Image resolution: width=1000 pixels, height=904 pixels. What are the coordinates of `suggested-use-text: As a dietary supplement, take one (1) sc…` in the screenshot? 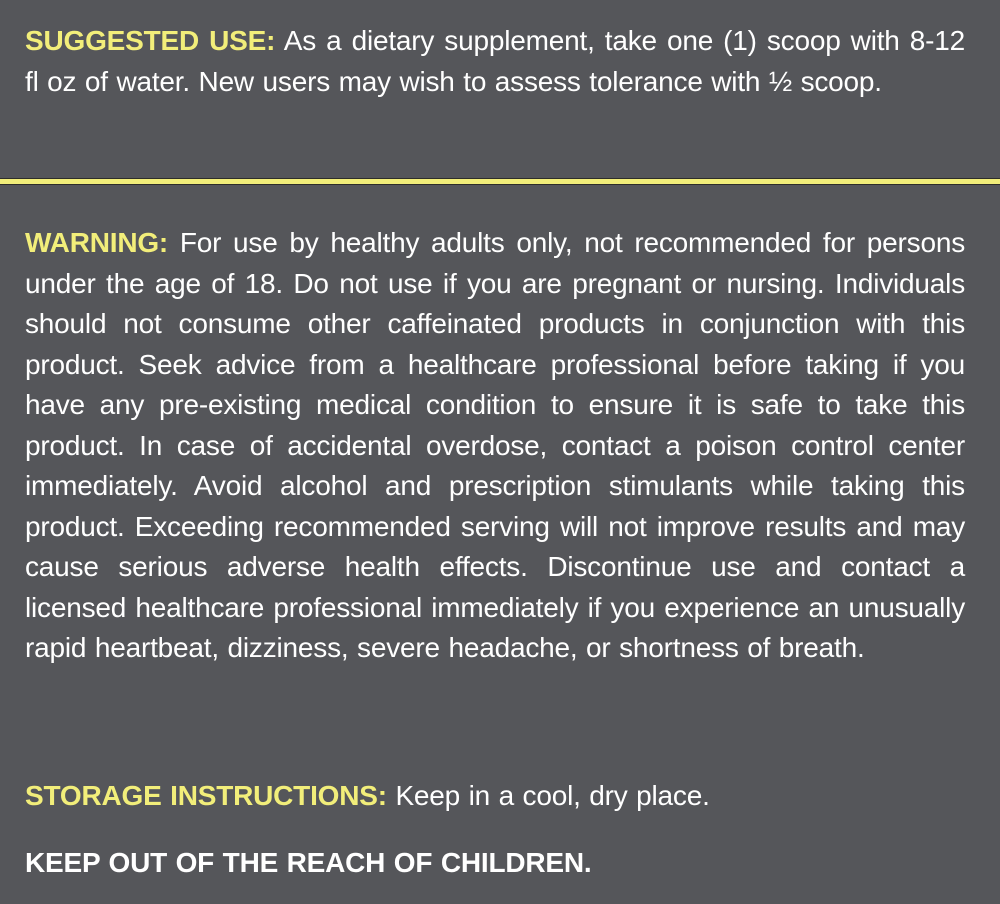 It's located at (495, 61).